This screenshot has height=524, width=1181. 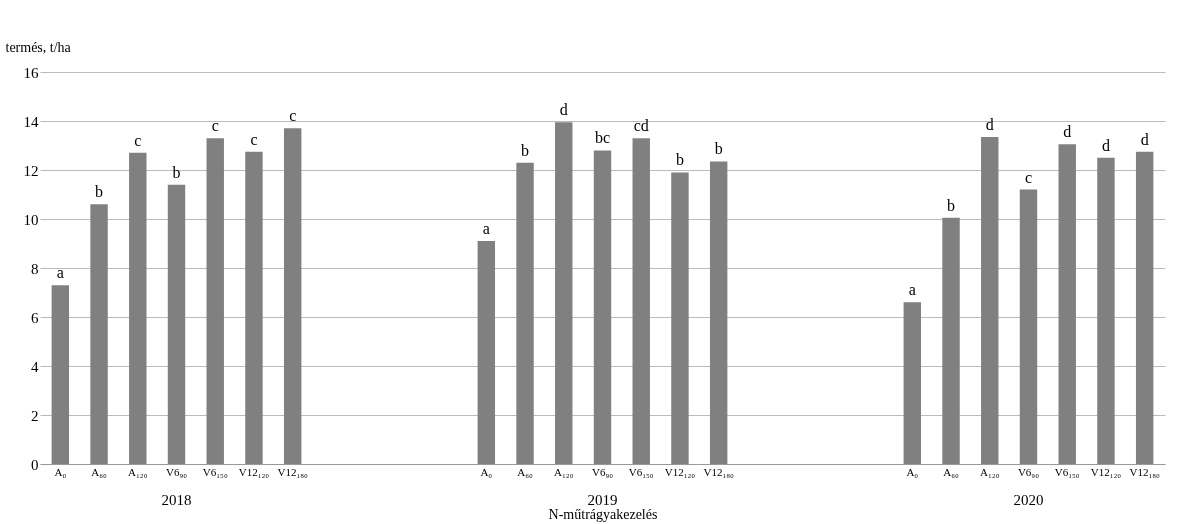 What do you see at coordinates (35, 464) in the screenshot?
I see `y-tick-label: 0` at bounding box center [35, 464].